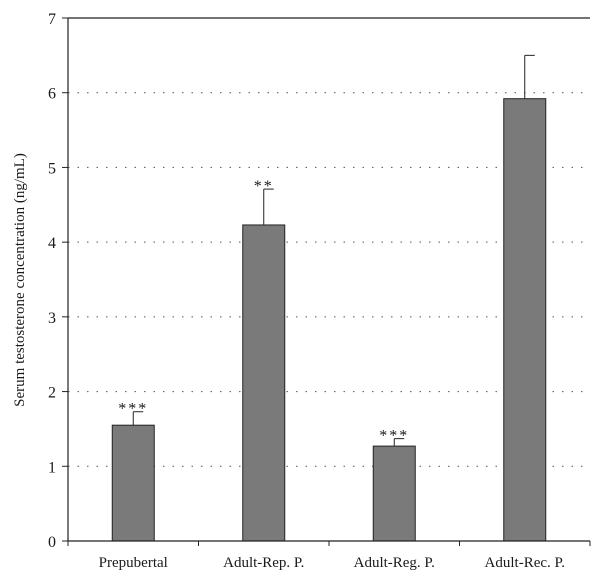 This screenshot has width=597, height=573. What do you see at coordinates (52, 467) in the screenshot?
I see `y-tick-label: 1` at bounding box center [52, 467].